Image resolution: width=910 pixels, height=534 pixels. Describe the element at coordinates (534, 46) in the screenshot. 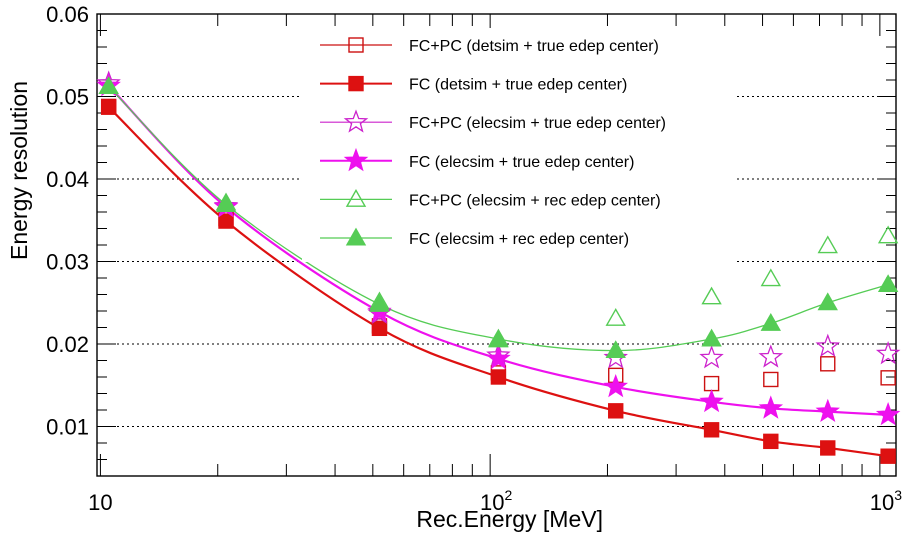

I see `legend-label: FC+PC (detsim + true edep center)` at that location.